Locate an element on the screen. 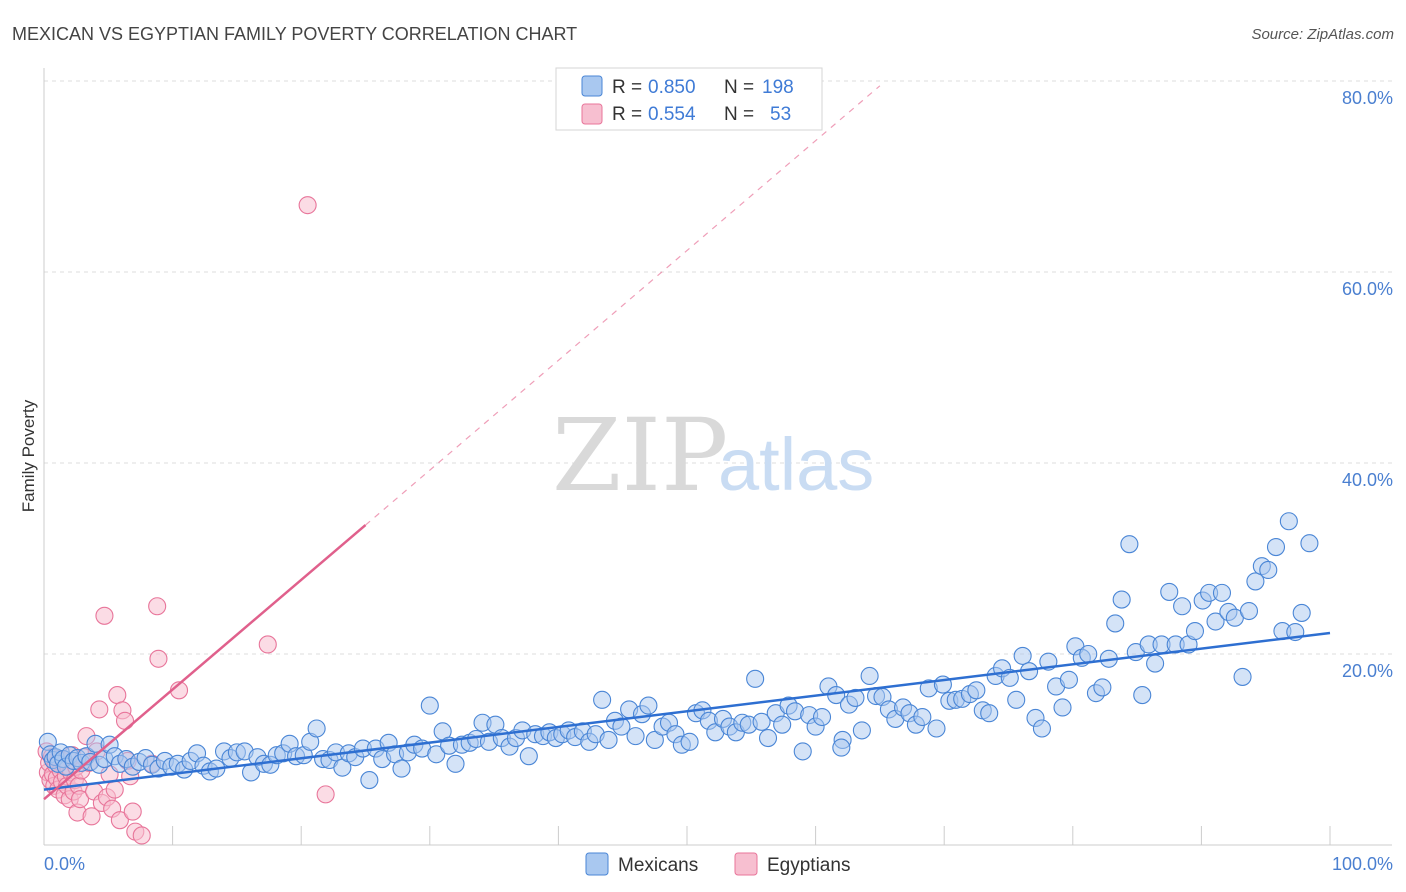 This screenshot has height=892, width=1406. y-axis-label: Family Poverty is located at coordinates (28, 455).